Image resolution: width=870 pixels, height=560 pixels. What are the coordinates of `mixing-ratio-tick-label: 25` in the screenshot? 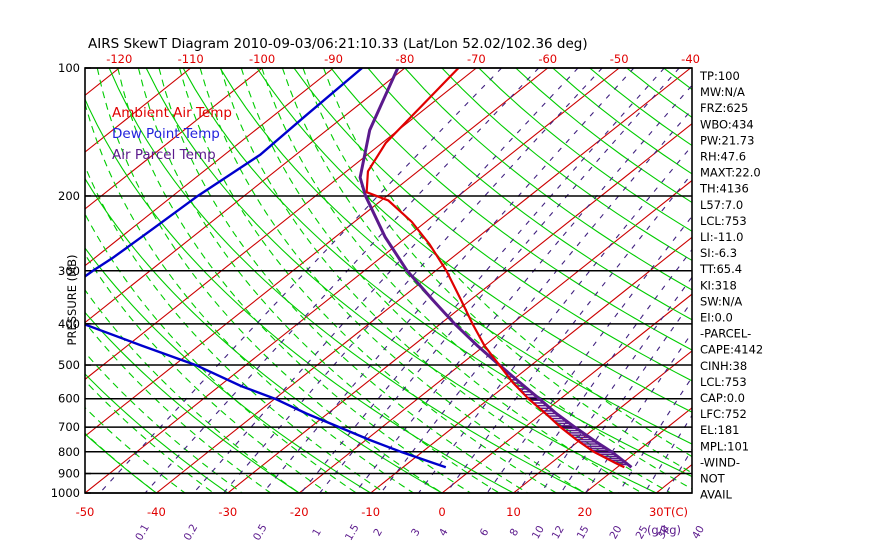 It's located at (642, 533).